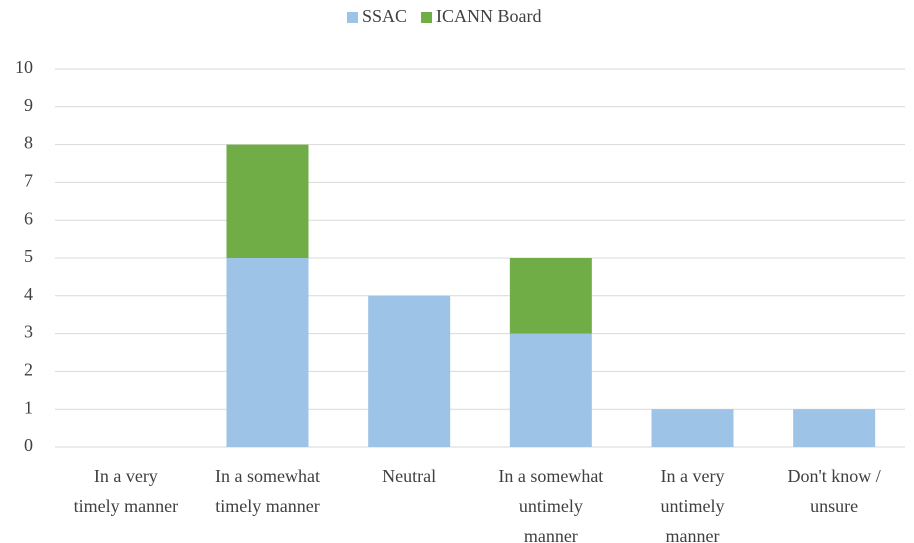 The image size is (914, 543). Describe the element at coordinates (551, 504) in the screenshot. I see `x-tick-label: In a somewhat untimely manner` at that location.